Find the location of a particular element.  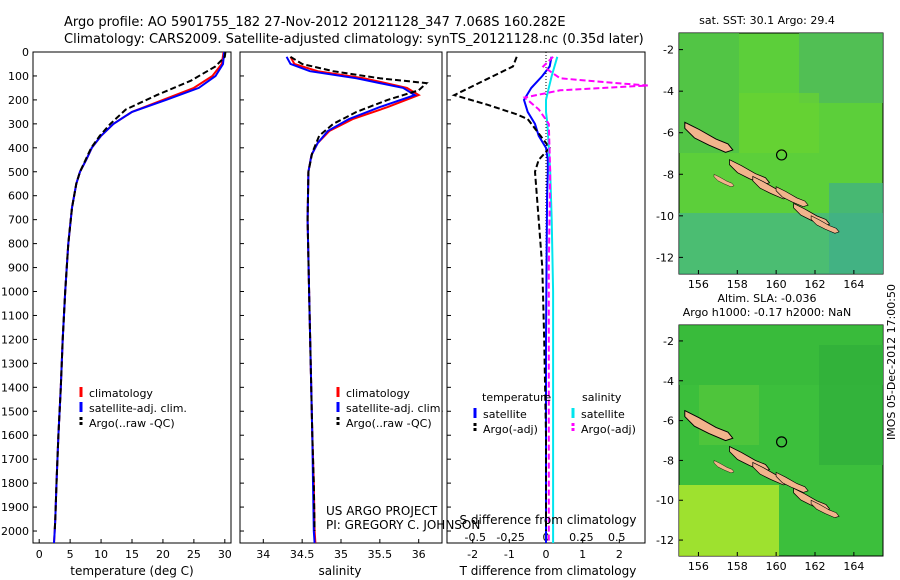

y-tick-label: 700 is located at coordinates (18, 220).